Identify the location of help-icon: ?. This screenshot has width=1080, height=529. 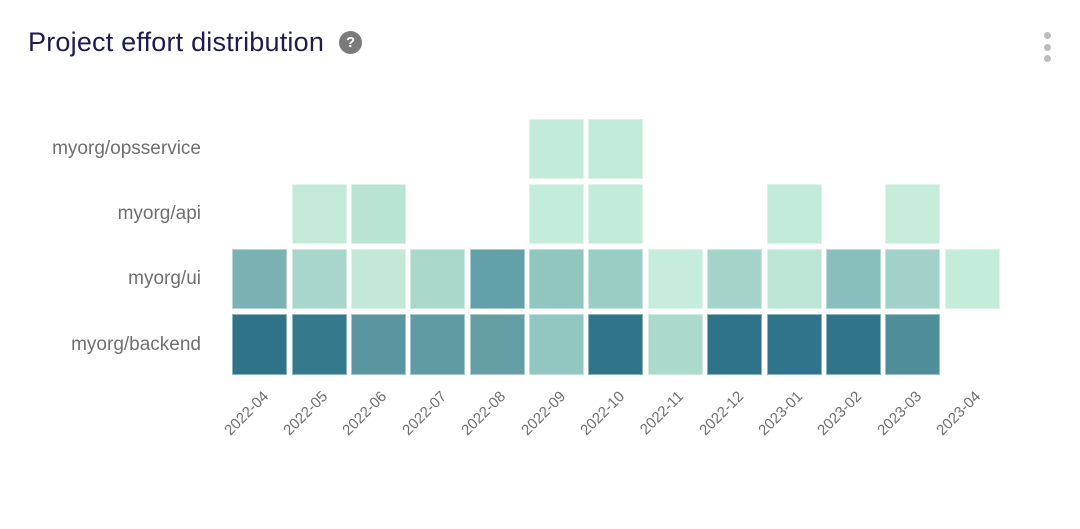
(351, 43).